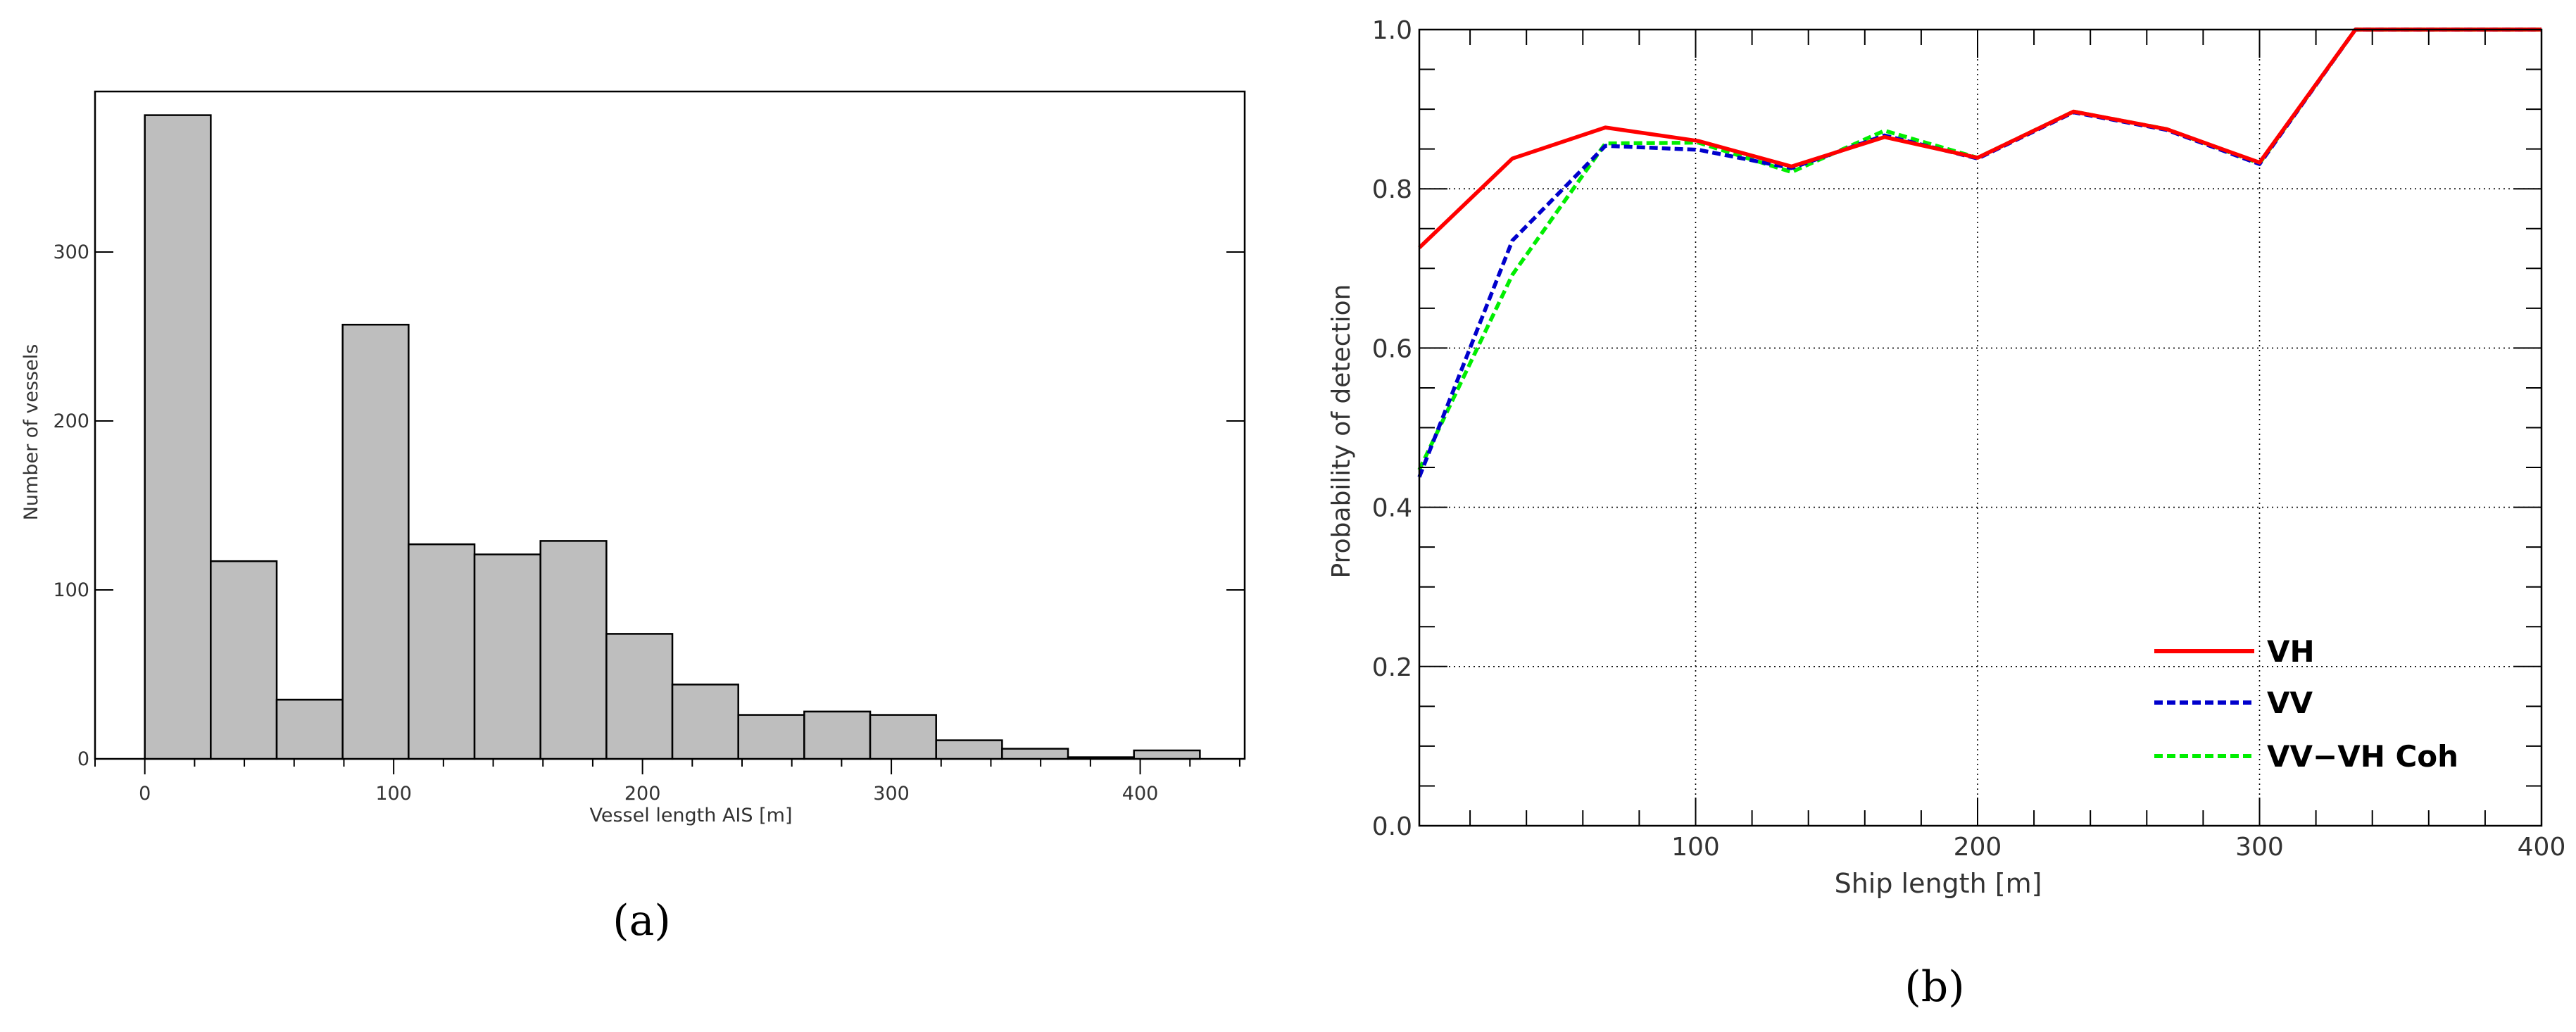 Image resolution: width=2576 pixels, height=1032 pixels. What do you see at coordinates (1939, 884) in the screenshot?
I see `detection-x-axis-label: Ship length [m]` at bounding box center [1939, 884].